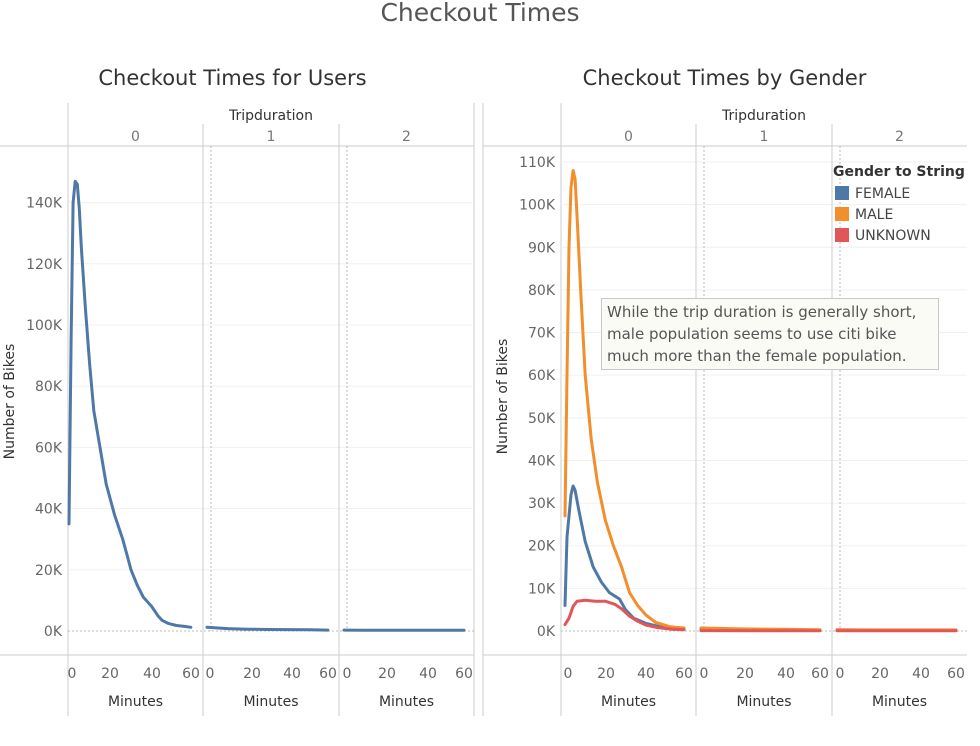 The image size is (980, 746). Describe the element at coordinates (537, 163) in the screenshot. I see `y-tick-label: 110K` at that location.